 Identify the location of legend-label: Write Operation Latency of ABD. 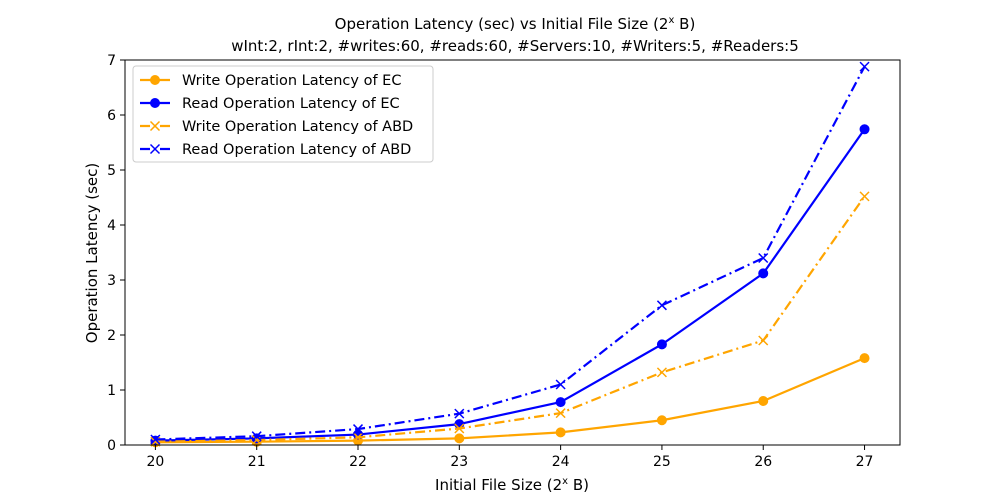
(297, 127).